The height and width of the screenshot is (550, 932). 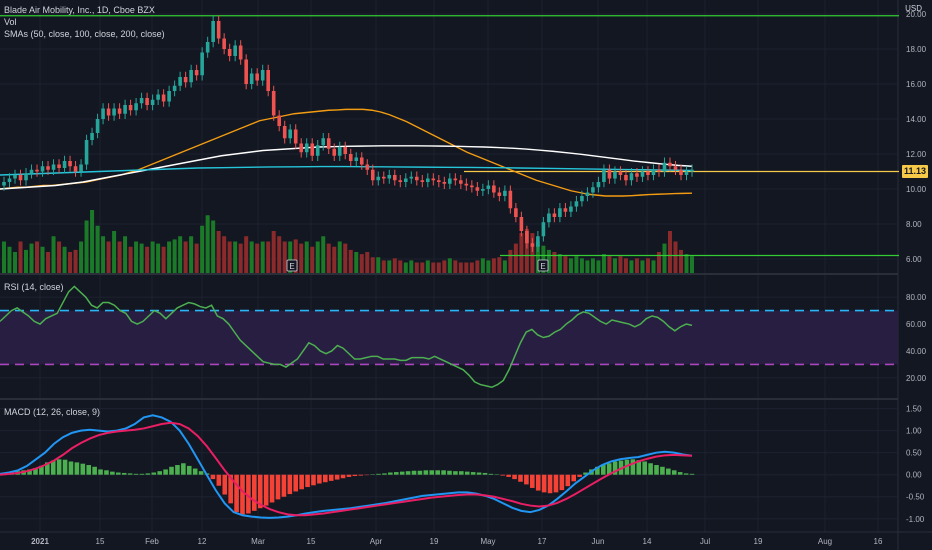 I want to click on rsi-tick-label: 80.00, so click(x=916, y=297).